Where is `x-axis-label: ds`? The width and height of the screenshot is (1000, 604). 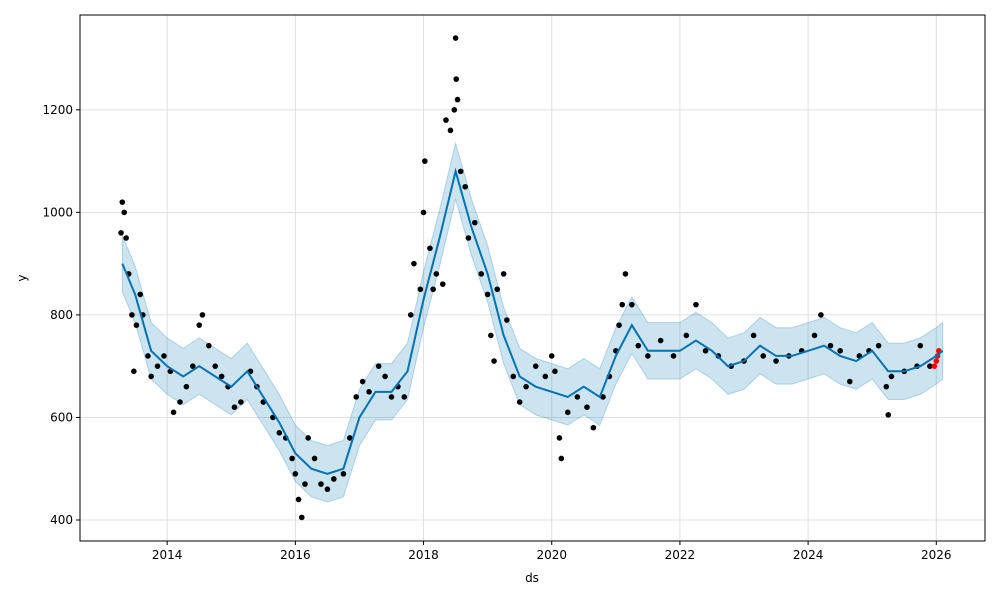
x-axis-label: ds is located at coordinates (532, 578).